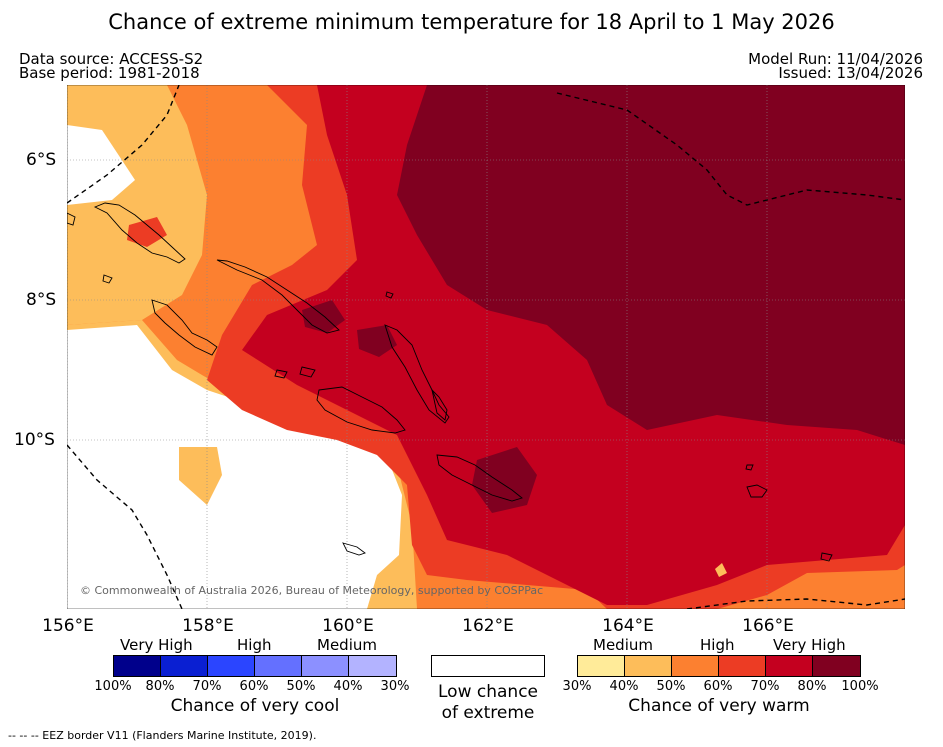 This screenshot has height=747, width=943. I want to click on cool-tick-100: 100%, so click(113, 686).